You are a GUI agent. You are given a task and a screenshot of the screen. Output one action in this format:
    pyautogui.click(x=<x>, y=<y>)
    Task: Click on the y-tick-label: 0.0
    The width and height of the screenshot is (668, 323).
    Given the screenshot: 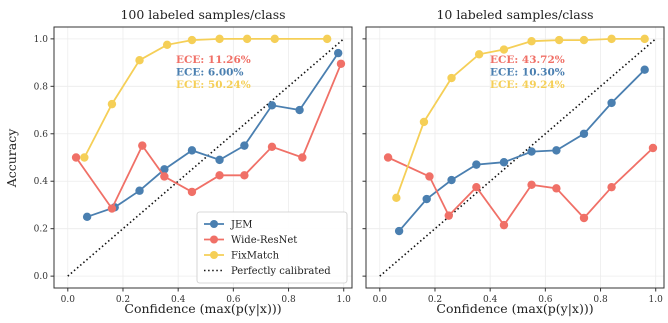 What is the action you would take?
    pyautogui.click(x=41, y=277)
    